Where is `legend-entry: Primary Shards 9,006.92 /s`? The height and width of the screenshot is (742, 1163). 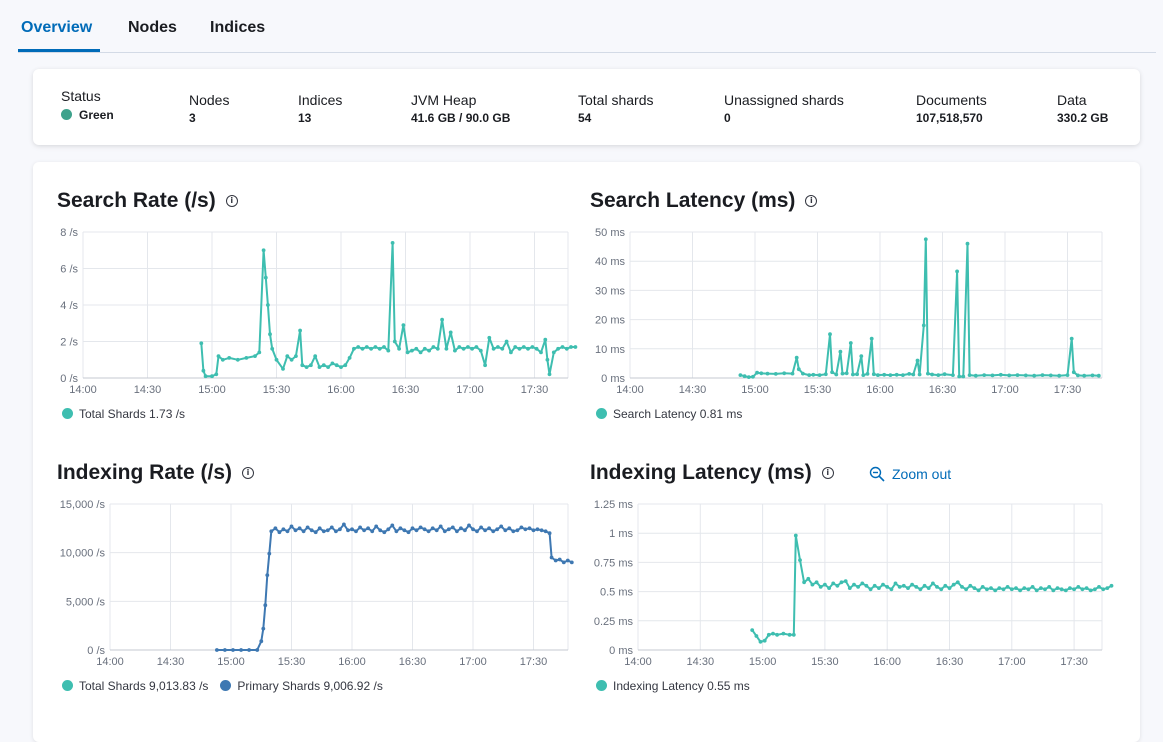 legend-entry: Primary Shards 9,006.92 /s is located at coordinates (310, 686).